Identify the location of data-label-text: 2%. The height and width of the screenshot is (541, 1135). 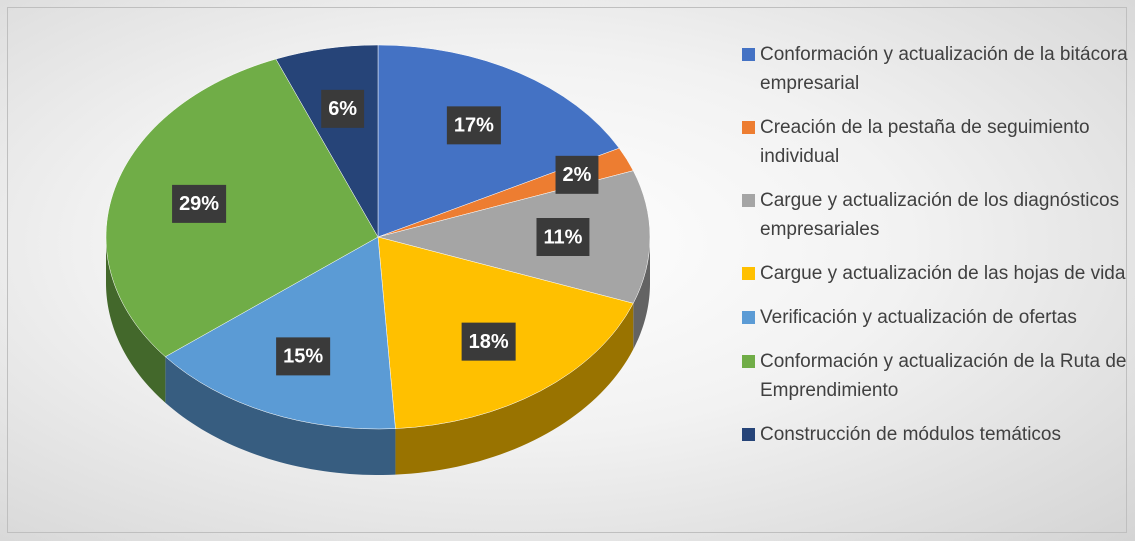
(577, 175).